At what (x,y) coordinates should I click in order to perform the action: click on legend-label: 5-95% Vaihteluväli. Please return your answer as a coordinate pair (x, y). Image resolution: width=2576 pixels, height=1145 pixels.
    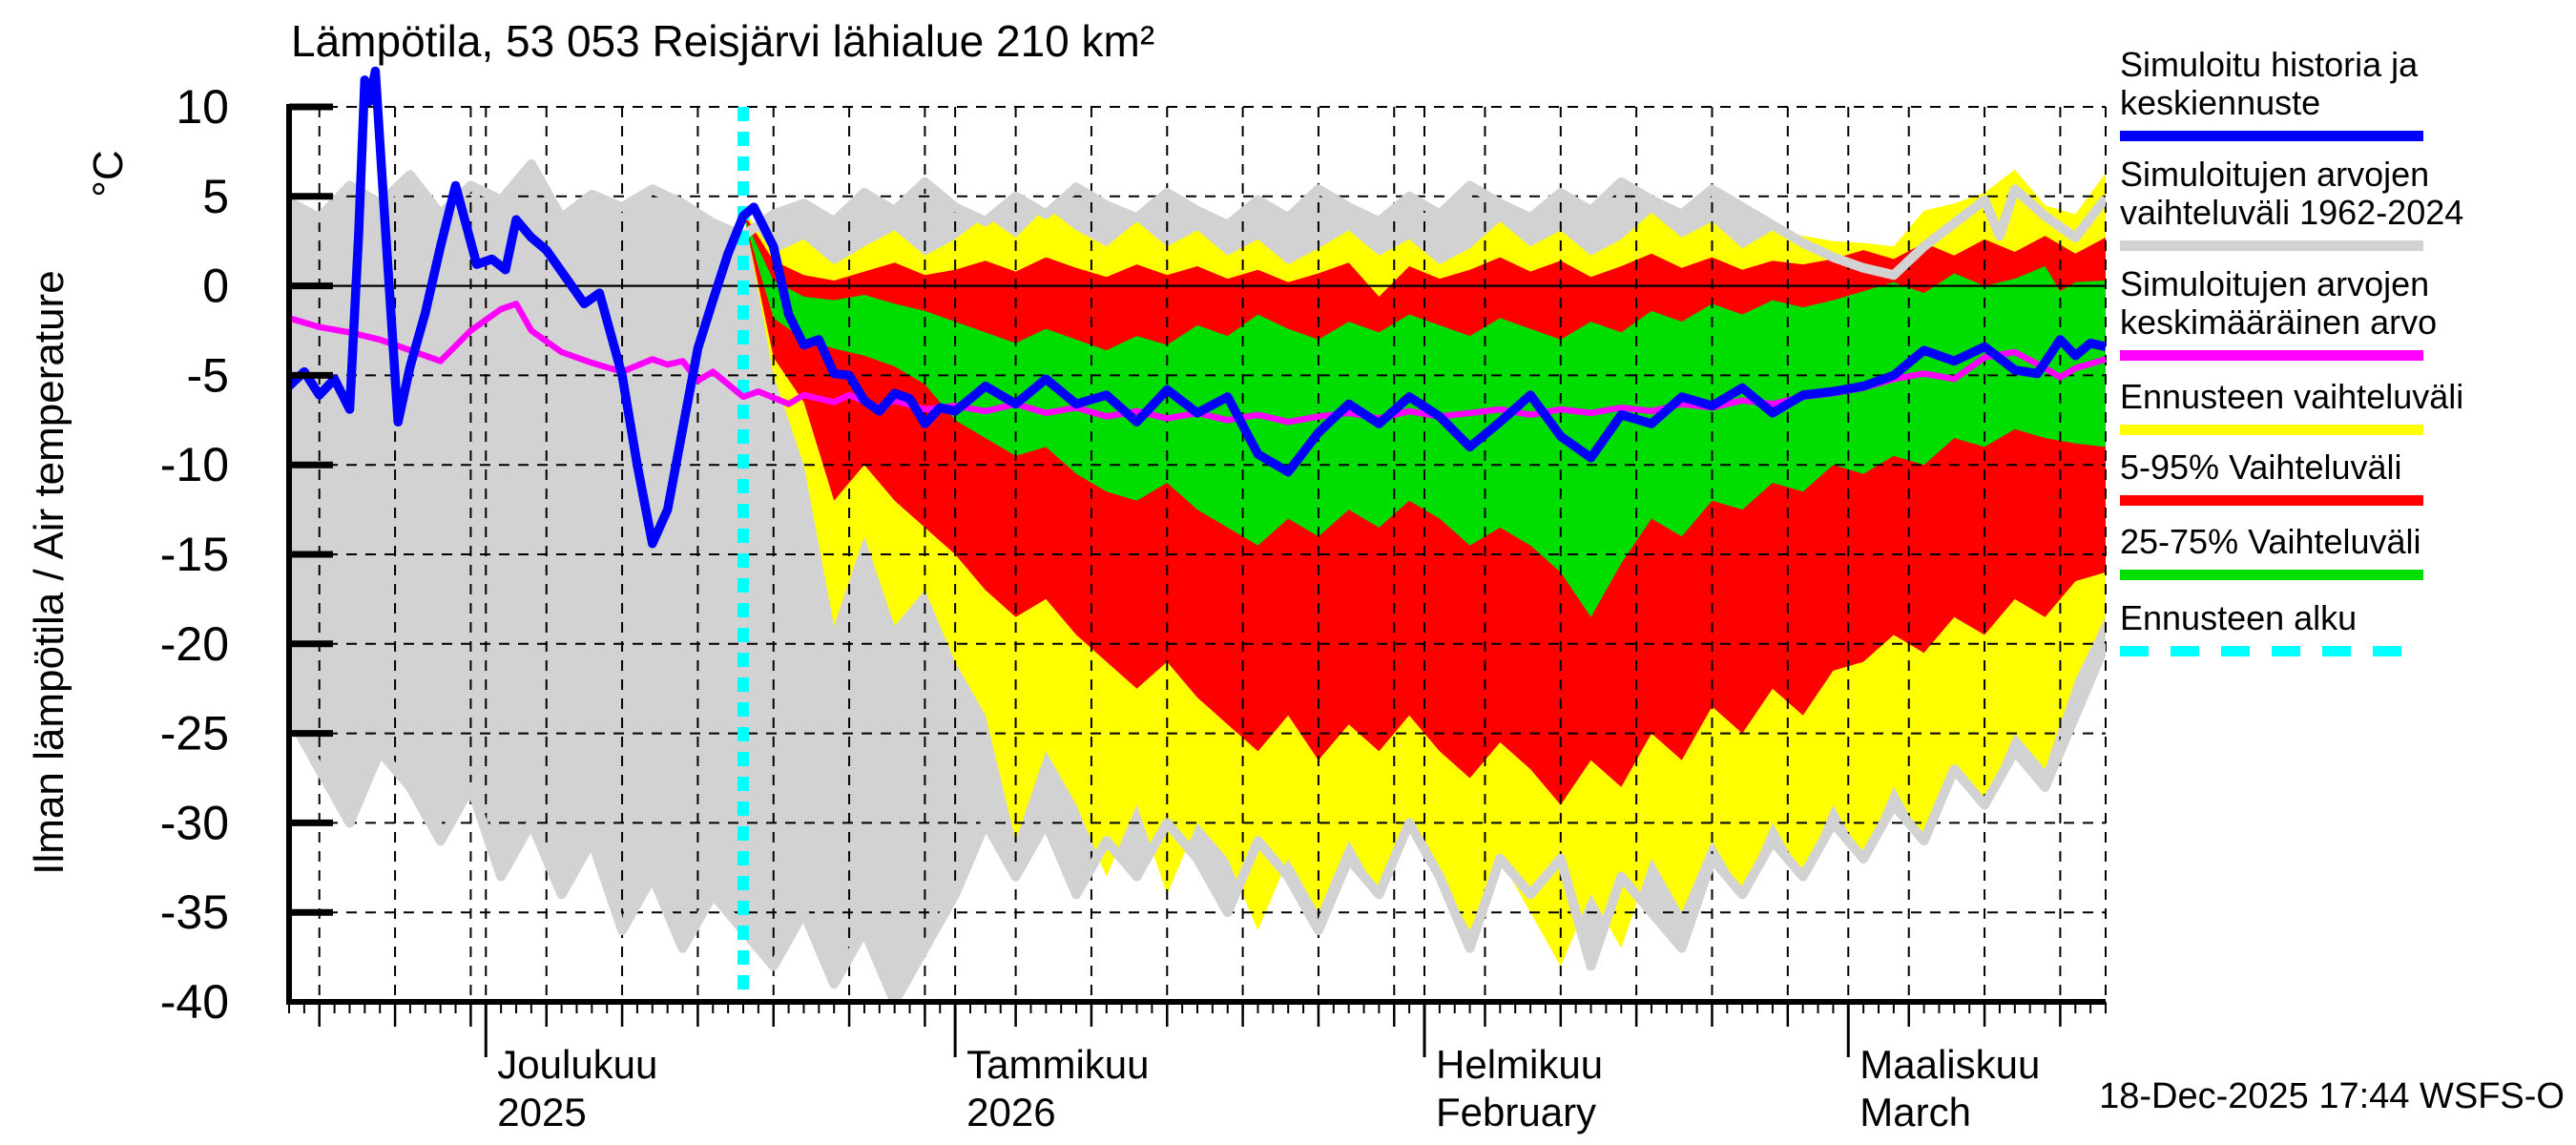
    Looking at the image, I should click on (2261, 468).